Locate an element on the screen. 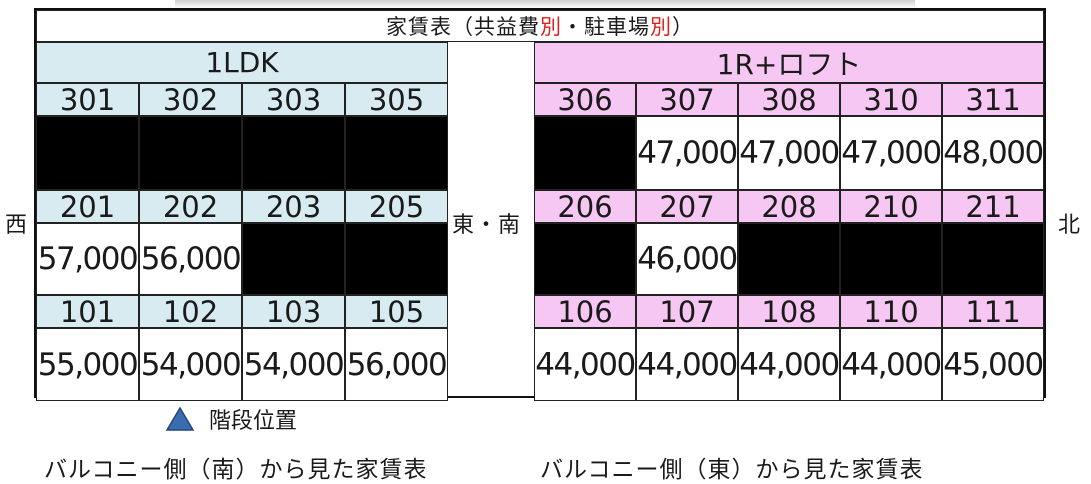 This screenshot has width=1091, height=484. room-number-cell: 208 is located at coordinates (789, 207).